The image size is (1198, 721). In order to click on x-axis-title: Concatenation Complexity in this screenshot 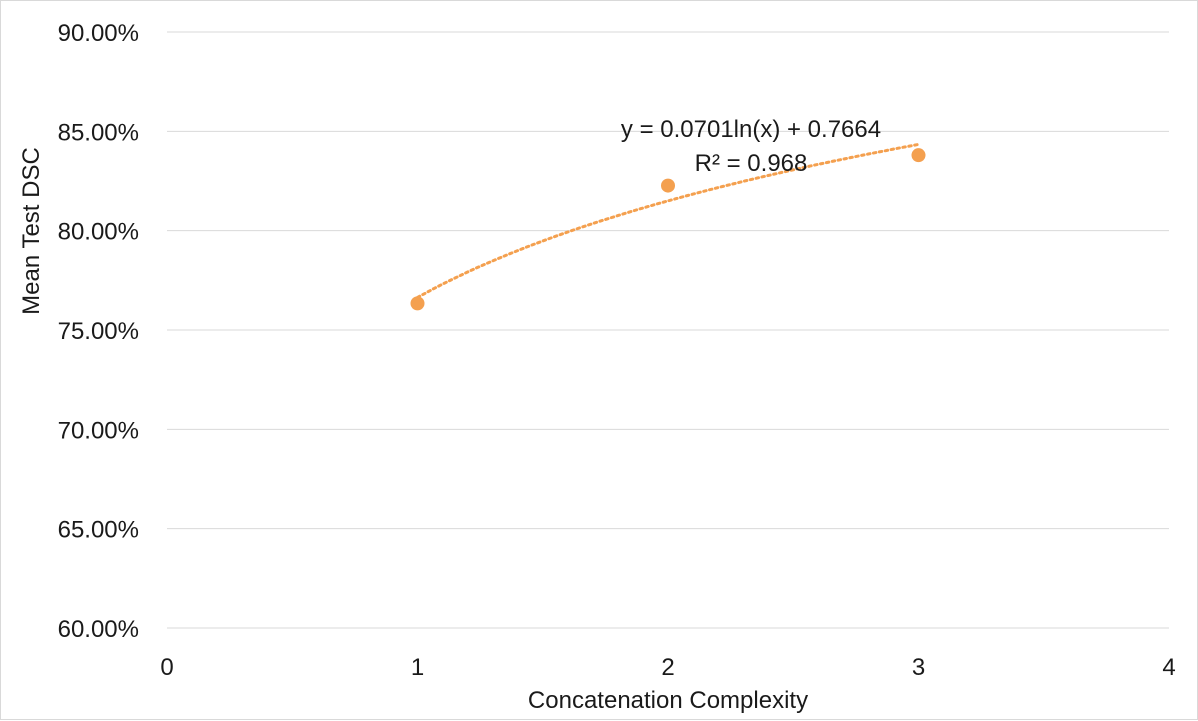, I will do `click(668, 700)`.